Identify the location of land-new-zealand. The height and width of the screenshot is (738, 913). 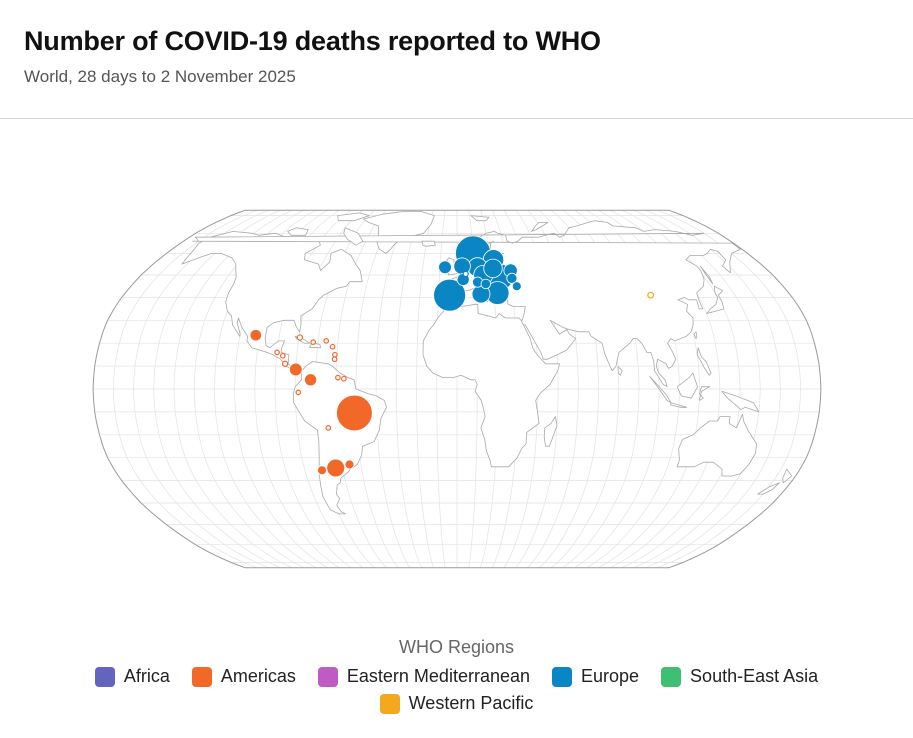
(787, 476).